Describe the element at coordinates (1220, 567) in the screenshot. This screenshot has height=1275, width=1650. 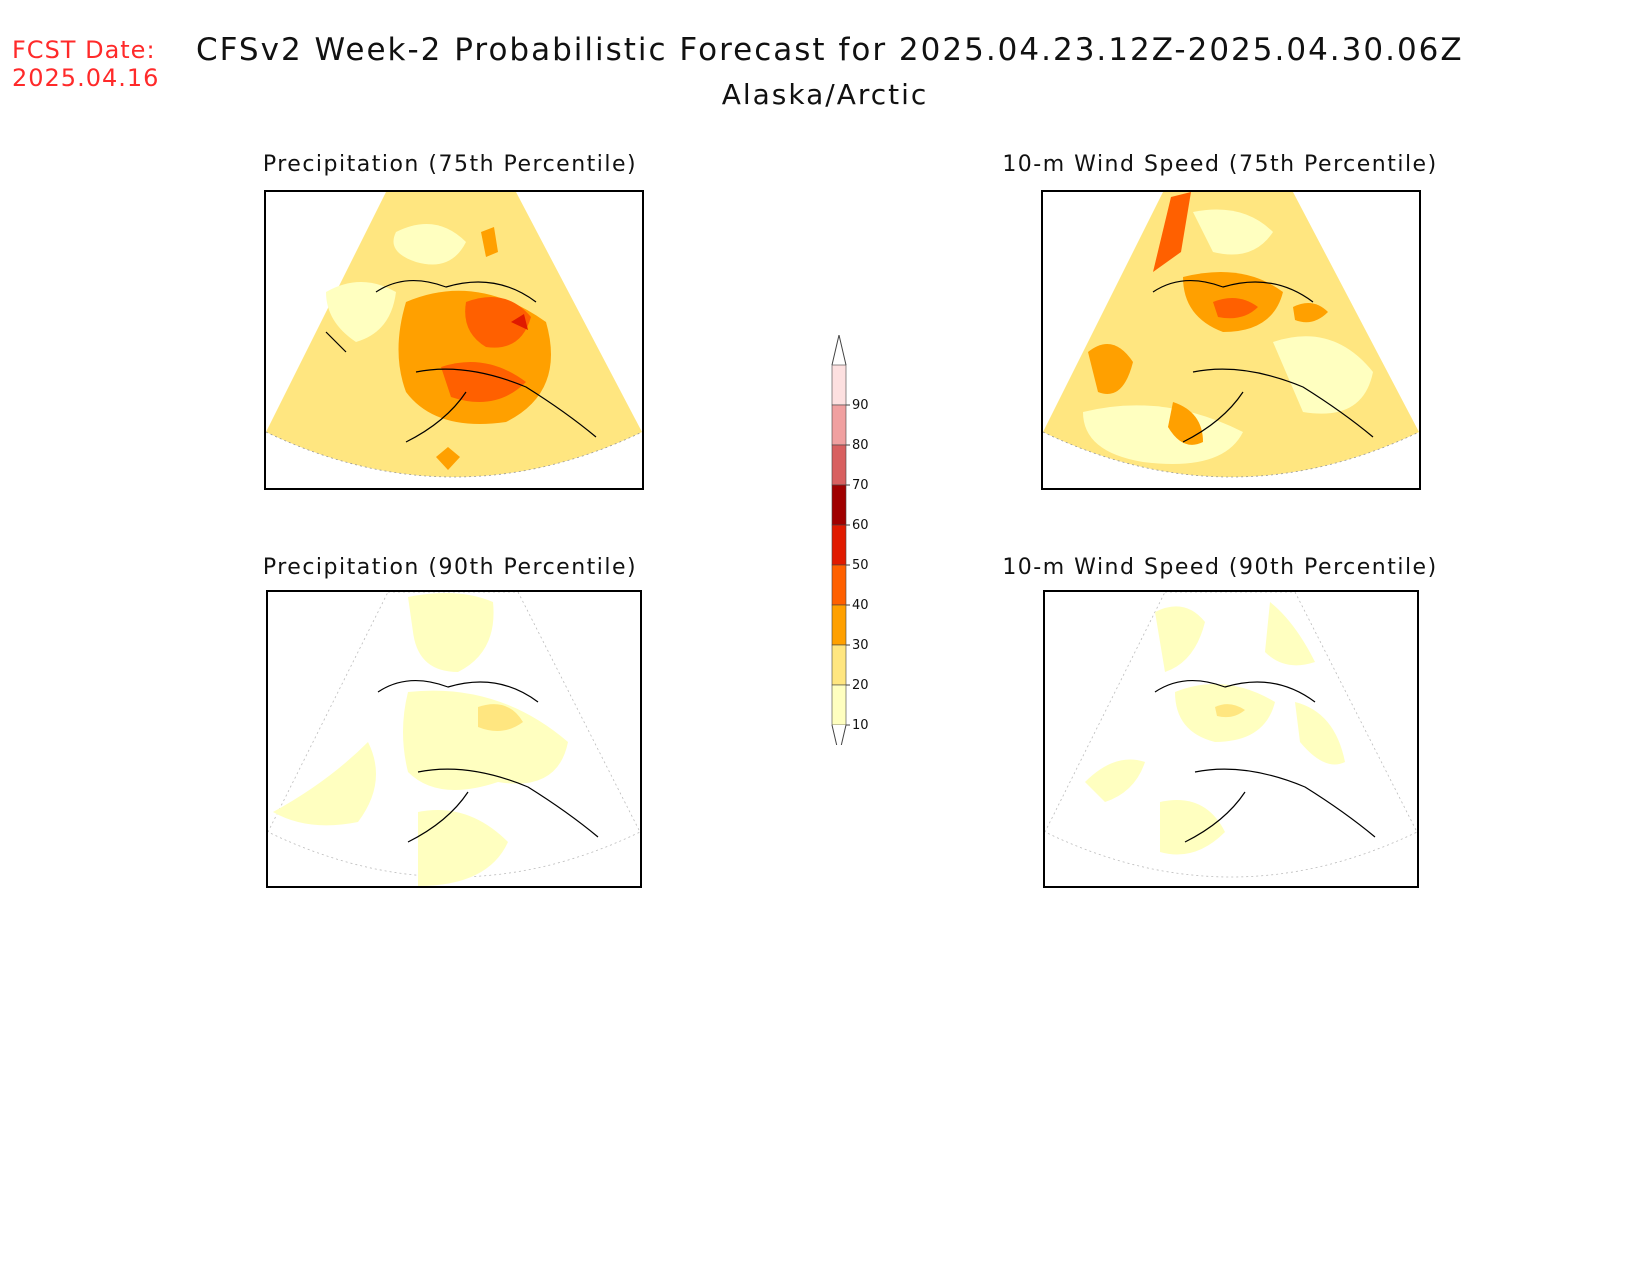
I see `panel-title-wind-90: 10-m Wind Speed (90th Percentile)` at that location.